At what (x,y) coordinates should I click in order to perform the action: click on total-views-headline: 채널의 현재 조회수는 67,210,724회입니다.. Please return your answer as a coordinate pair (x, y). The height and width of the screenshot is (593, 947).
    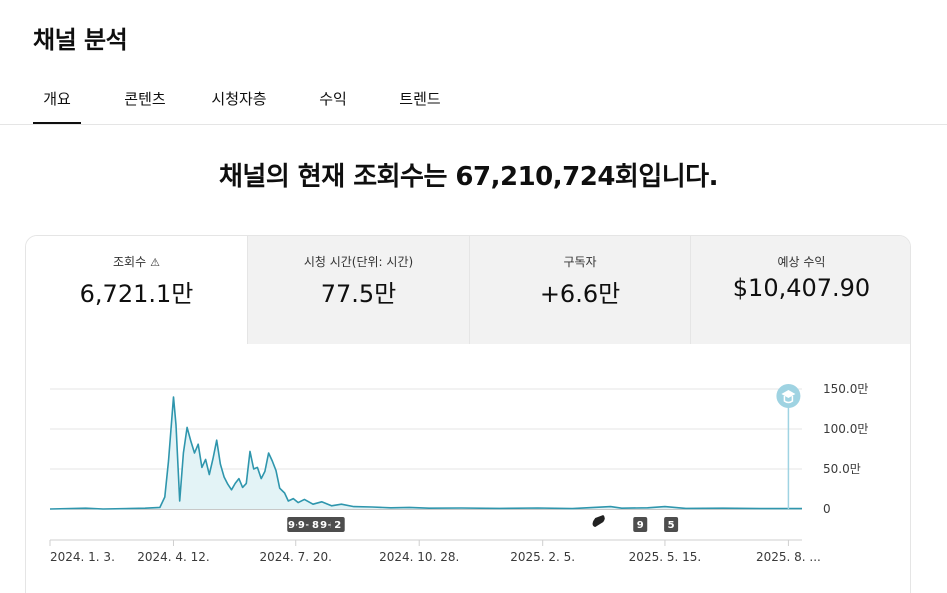
    Looking at the image, I should click on (468, 177).